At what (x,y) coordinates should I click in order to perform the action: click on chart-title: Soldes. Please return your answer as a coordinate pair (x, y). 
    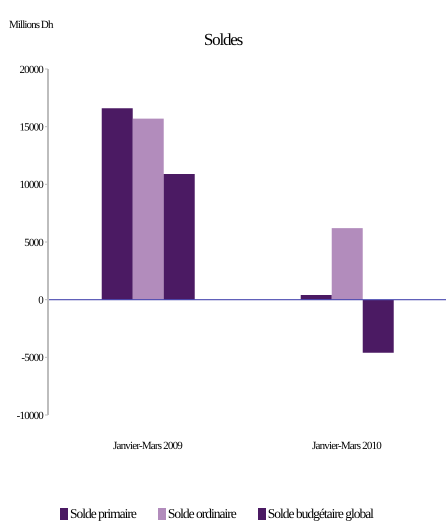
    Looking at the image, I should click on (223, 40).